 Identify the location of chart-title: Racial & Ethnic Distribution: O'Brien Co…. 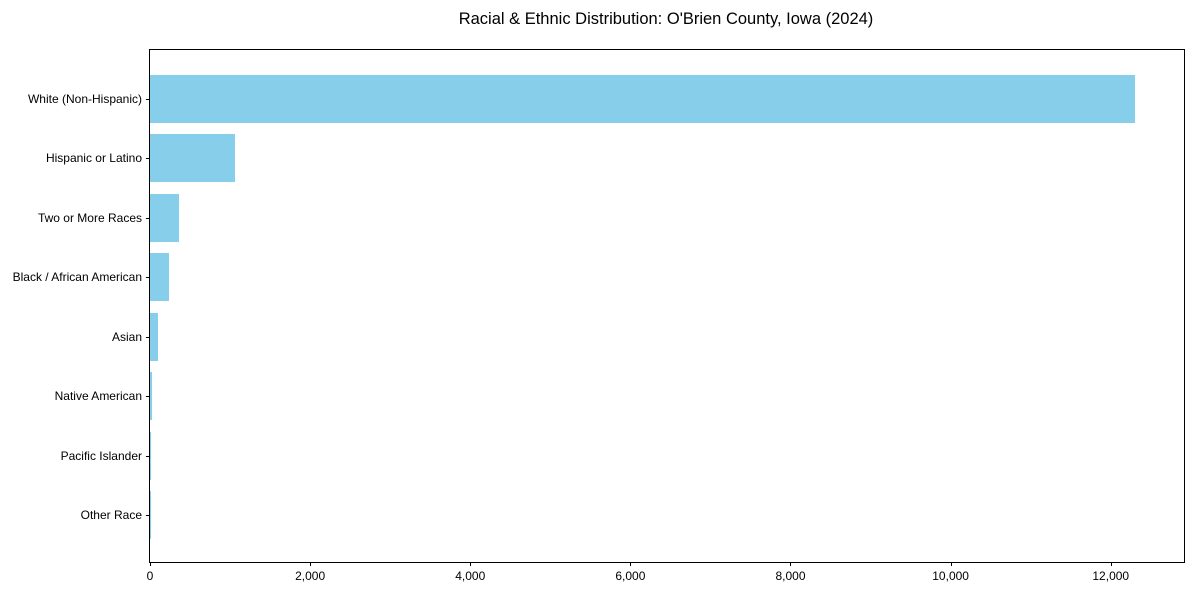
(666, 19).